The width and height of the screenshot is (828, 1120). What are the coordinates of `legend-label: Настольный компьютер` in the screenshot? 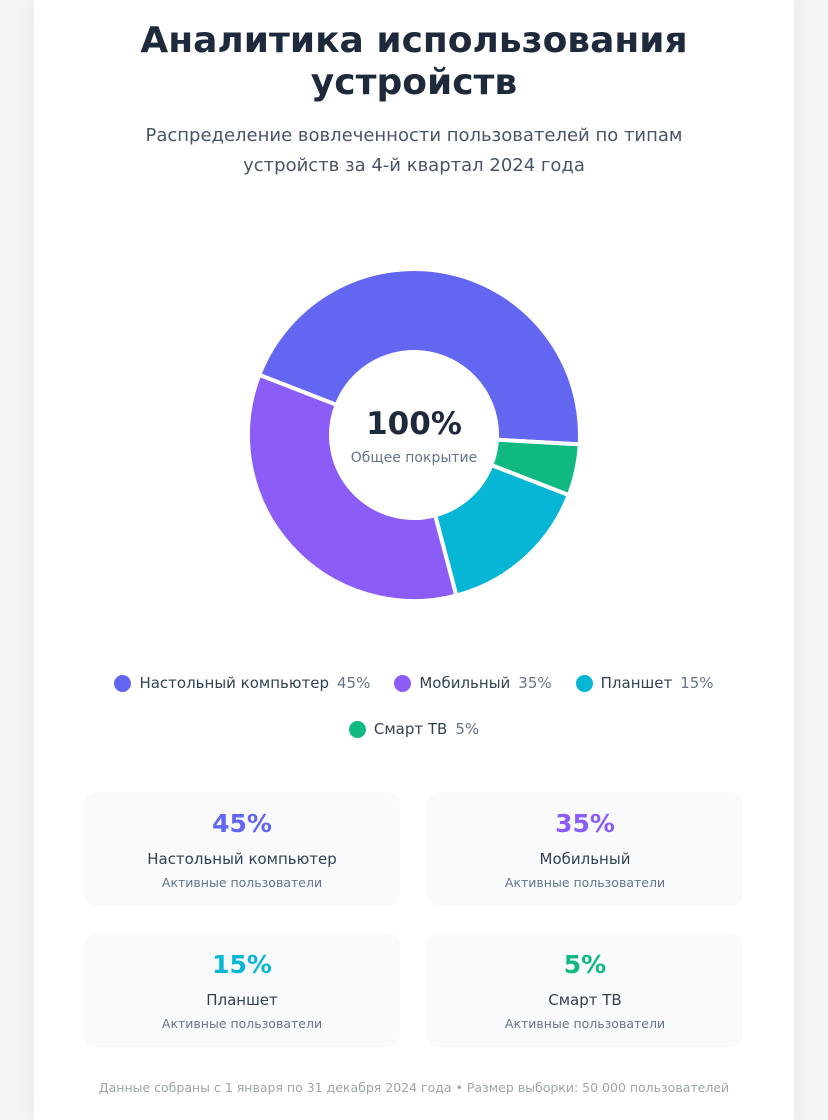 It's located at (234, 683).